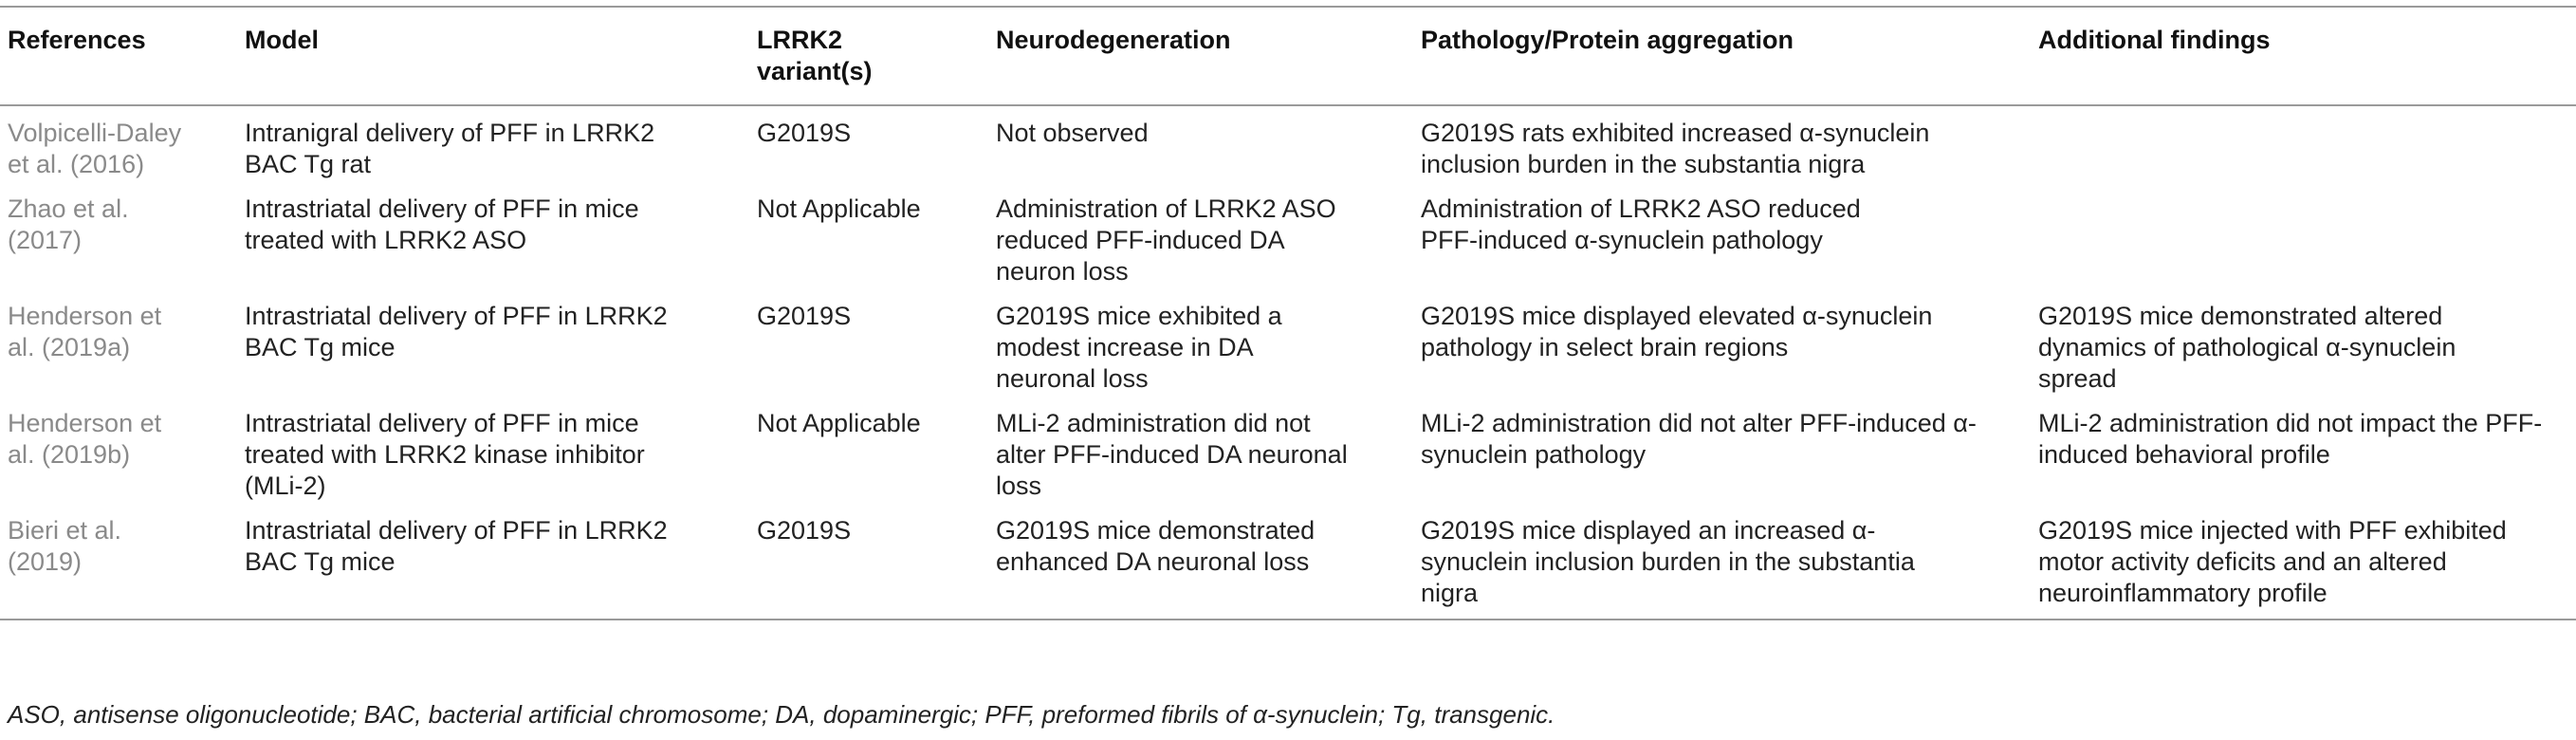 This screenshot has height=740, width=2576. I want to click on cell-reference: Henderson et al. (2019a), so click(118, 348).